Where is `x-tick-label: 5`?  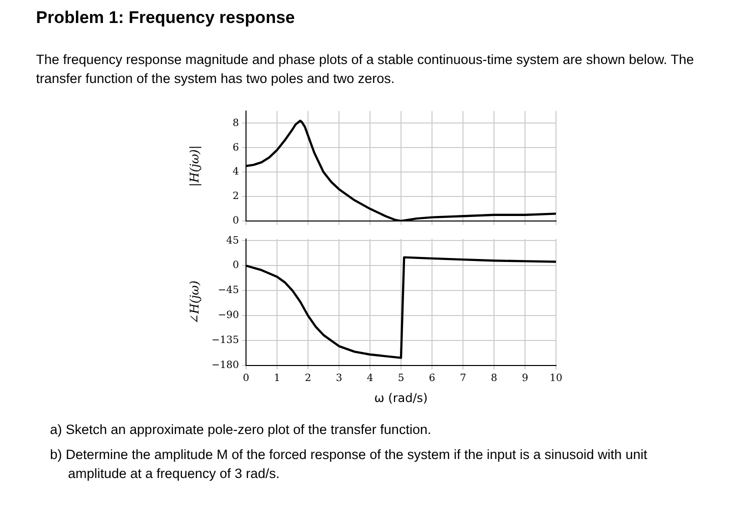 x-tick-label: 5 is located at coordinates (401, 378).